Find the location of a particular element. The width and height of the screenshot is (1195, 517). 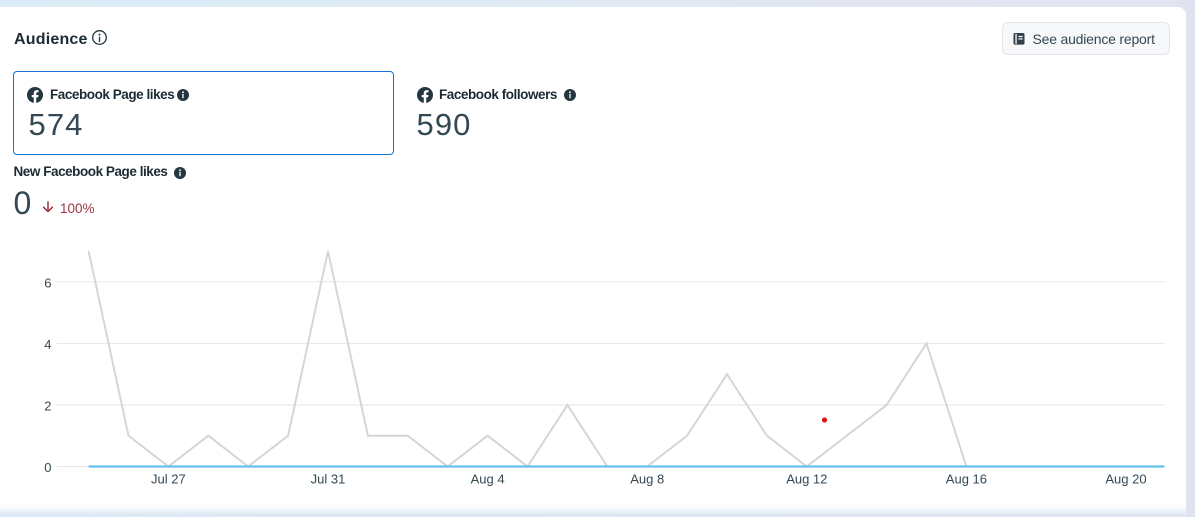

svg-text: 0 is located at coordinates (47, 467).